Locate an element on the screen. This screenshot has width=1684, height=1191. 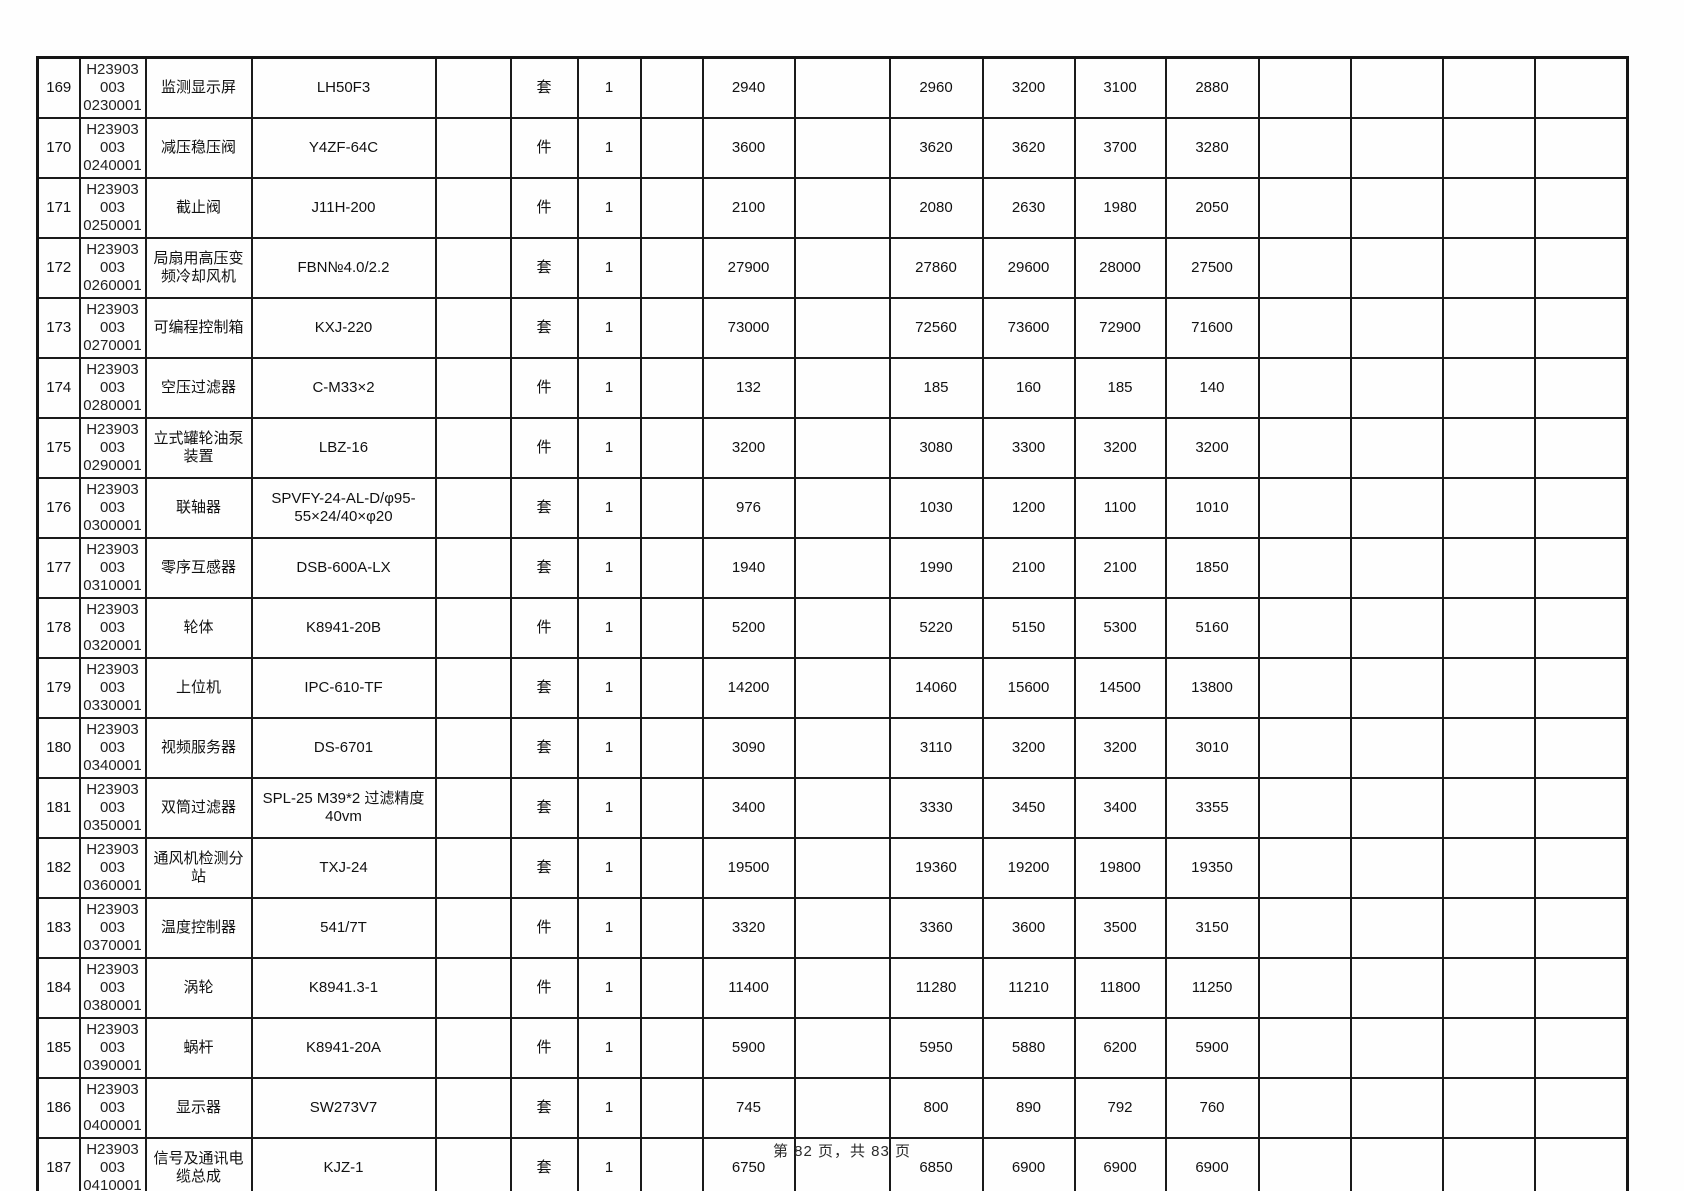
item-code-cell: H23903003 0270001 is located at coordinates (112, 328).